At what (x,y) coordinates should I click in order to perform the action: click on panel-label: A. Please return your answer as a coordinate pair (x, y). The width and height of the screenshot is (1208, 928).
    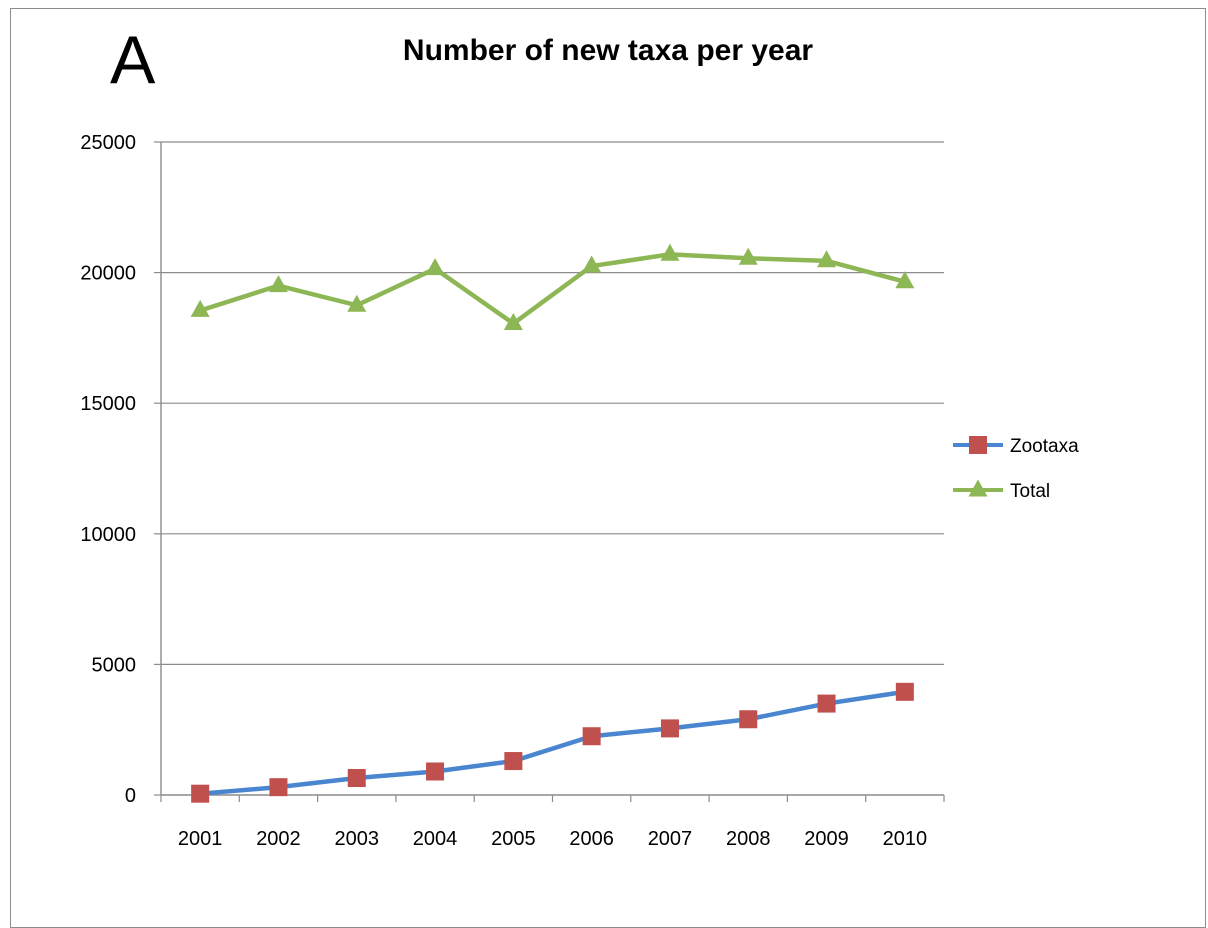
    Looking at the image, I should click on (133, 60).